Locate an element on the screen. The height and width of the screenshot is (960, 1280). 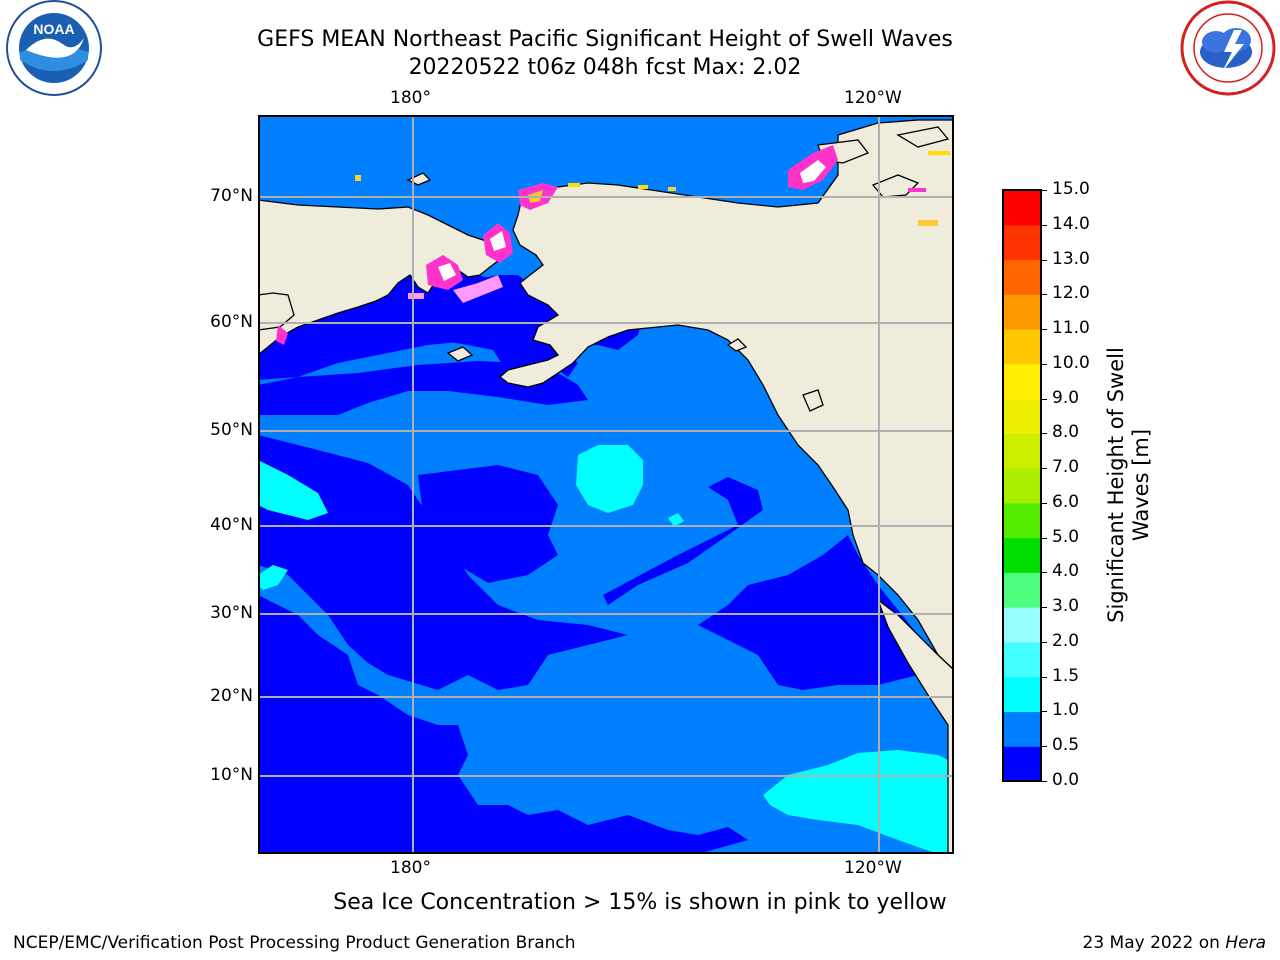
colorbar-tick-label: 13.0 is located at coordinates (1071, 258).